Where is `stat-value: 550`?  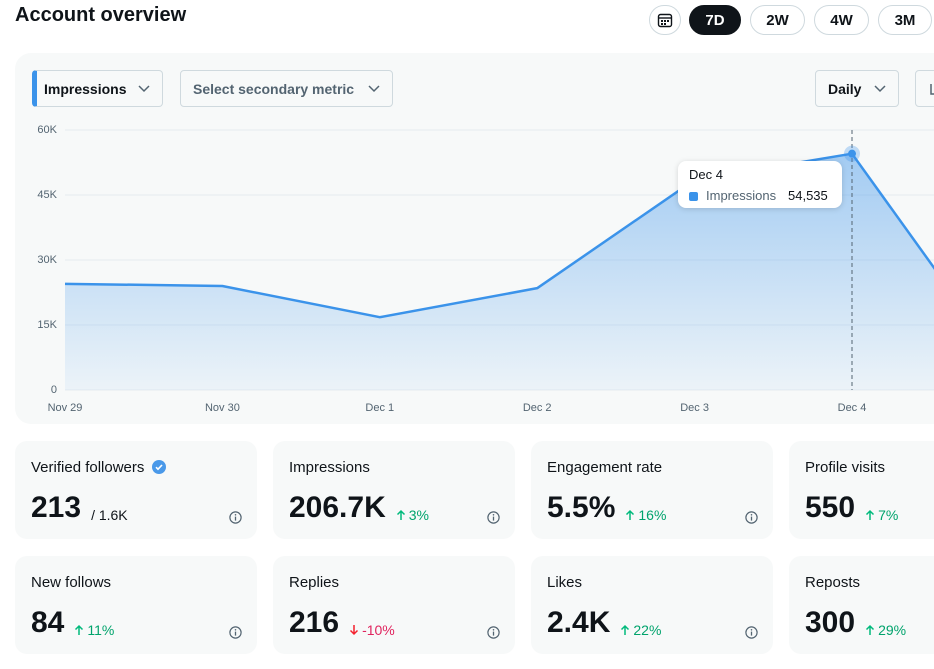
stat-value: 550 is located at coordinates (830, 507).